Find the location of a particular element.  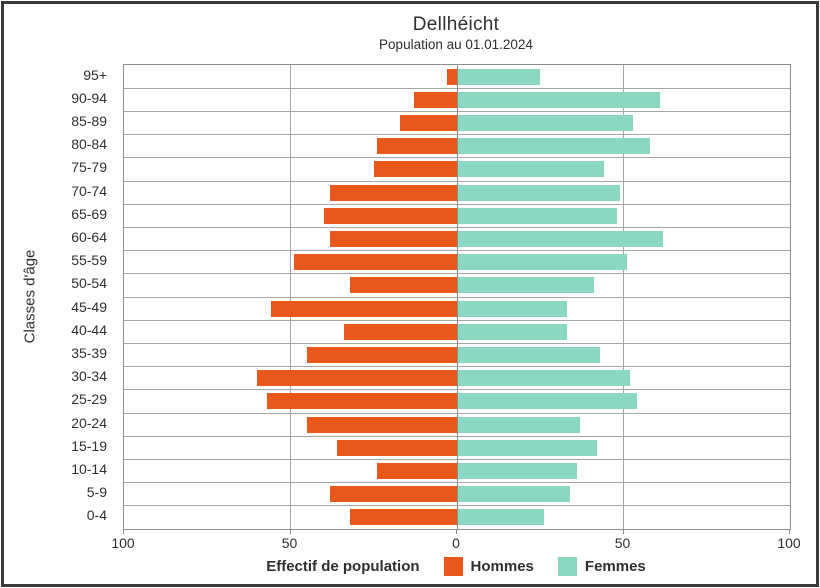

legend-item-femmes: Femmes is located at coordinates (601, 566).